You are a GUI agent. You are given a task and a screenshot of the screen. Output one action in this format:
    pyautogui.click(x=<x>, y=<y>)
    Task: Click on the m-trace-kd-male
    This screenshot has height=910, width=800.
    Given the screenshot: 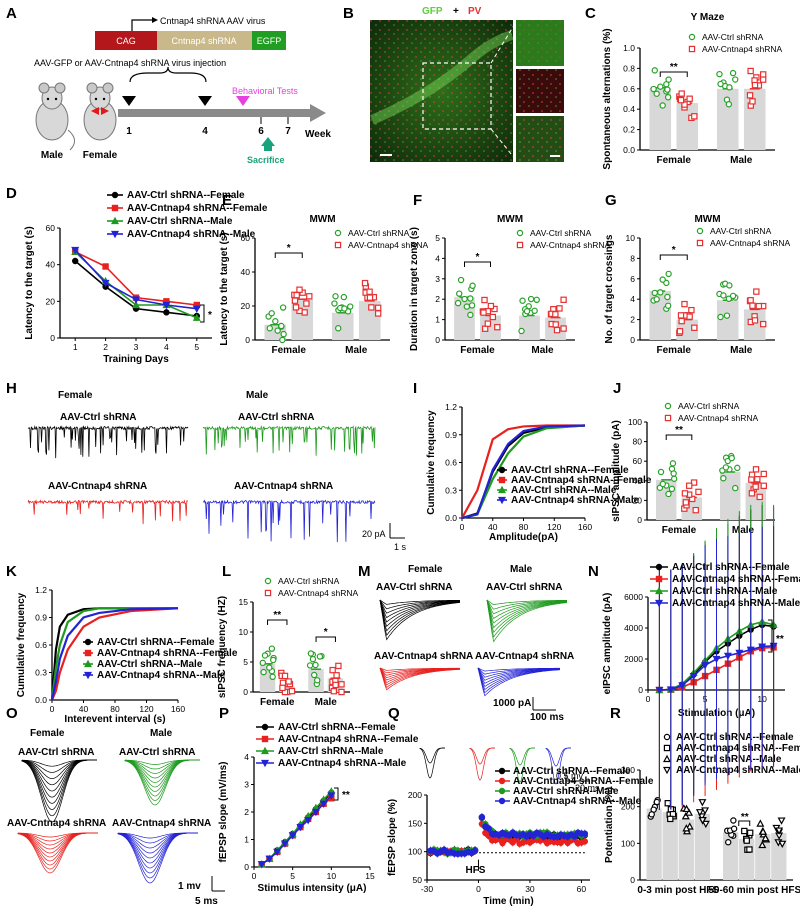 What is the action you would take?
    pyautogui.click(x=518, y=671)
    